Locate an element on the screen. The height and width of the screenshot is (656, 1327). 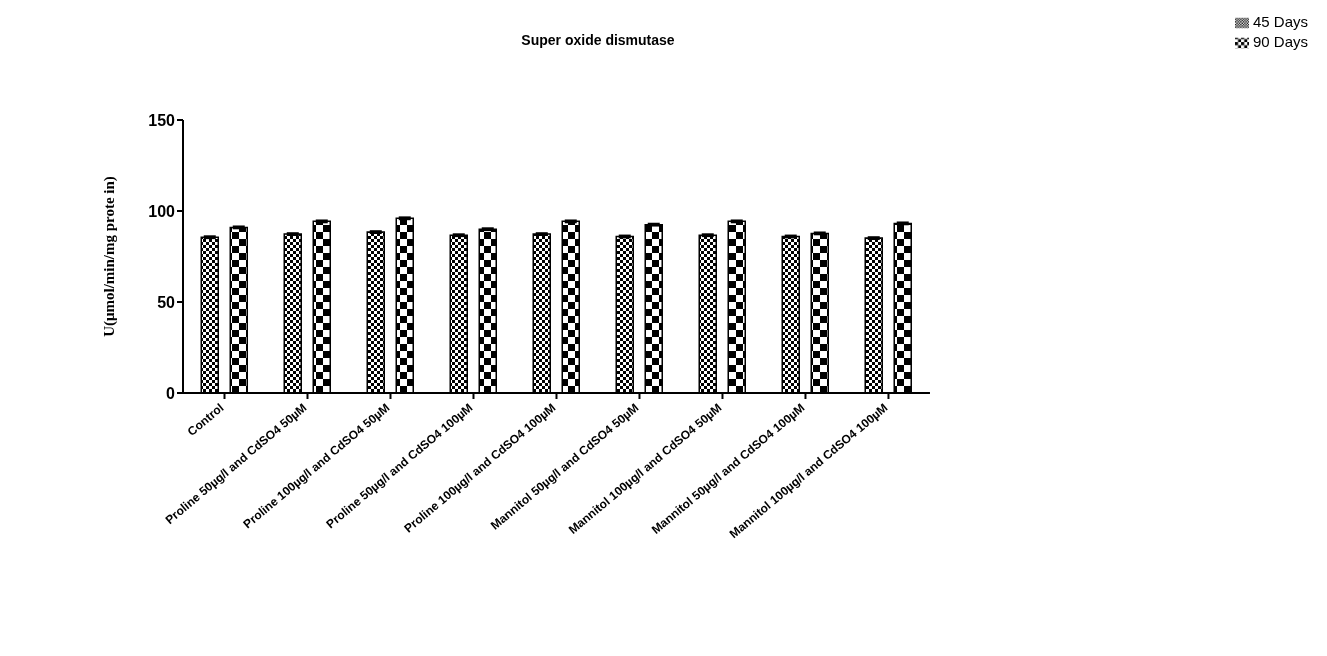
y-tick-label: 0 is located at coordinates (171, 393).